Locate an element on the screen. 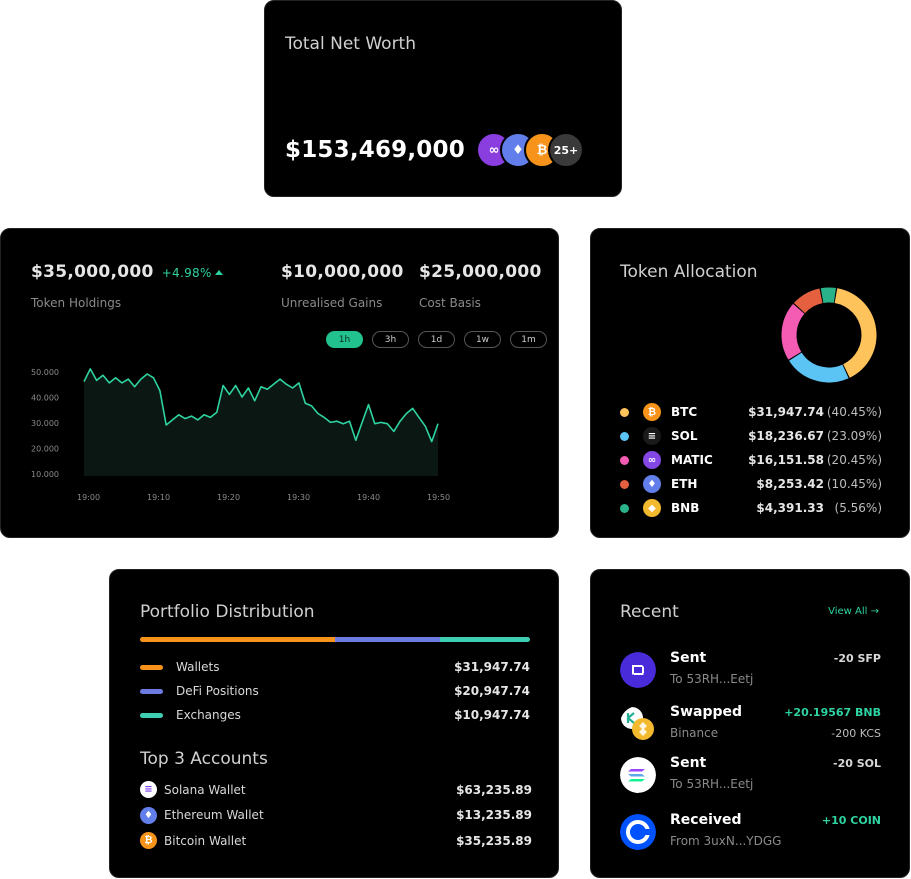 This screenshot has width=911, height=879. distribution-value: $20,947.74 is located at coordinates (492, 691).